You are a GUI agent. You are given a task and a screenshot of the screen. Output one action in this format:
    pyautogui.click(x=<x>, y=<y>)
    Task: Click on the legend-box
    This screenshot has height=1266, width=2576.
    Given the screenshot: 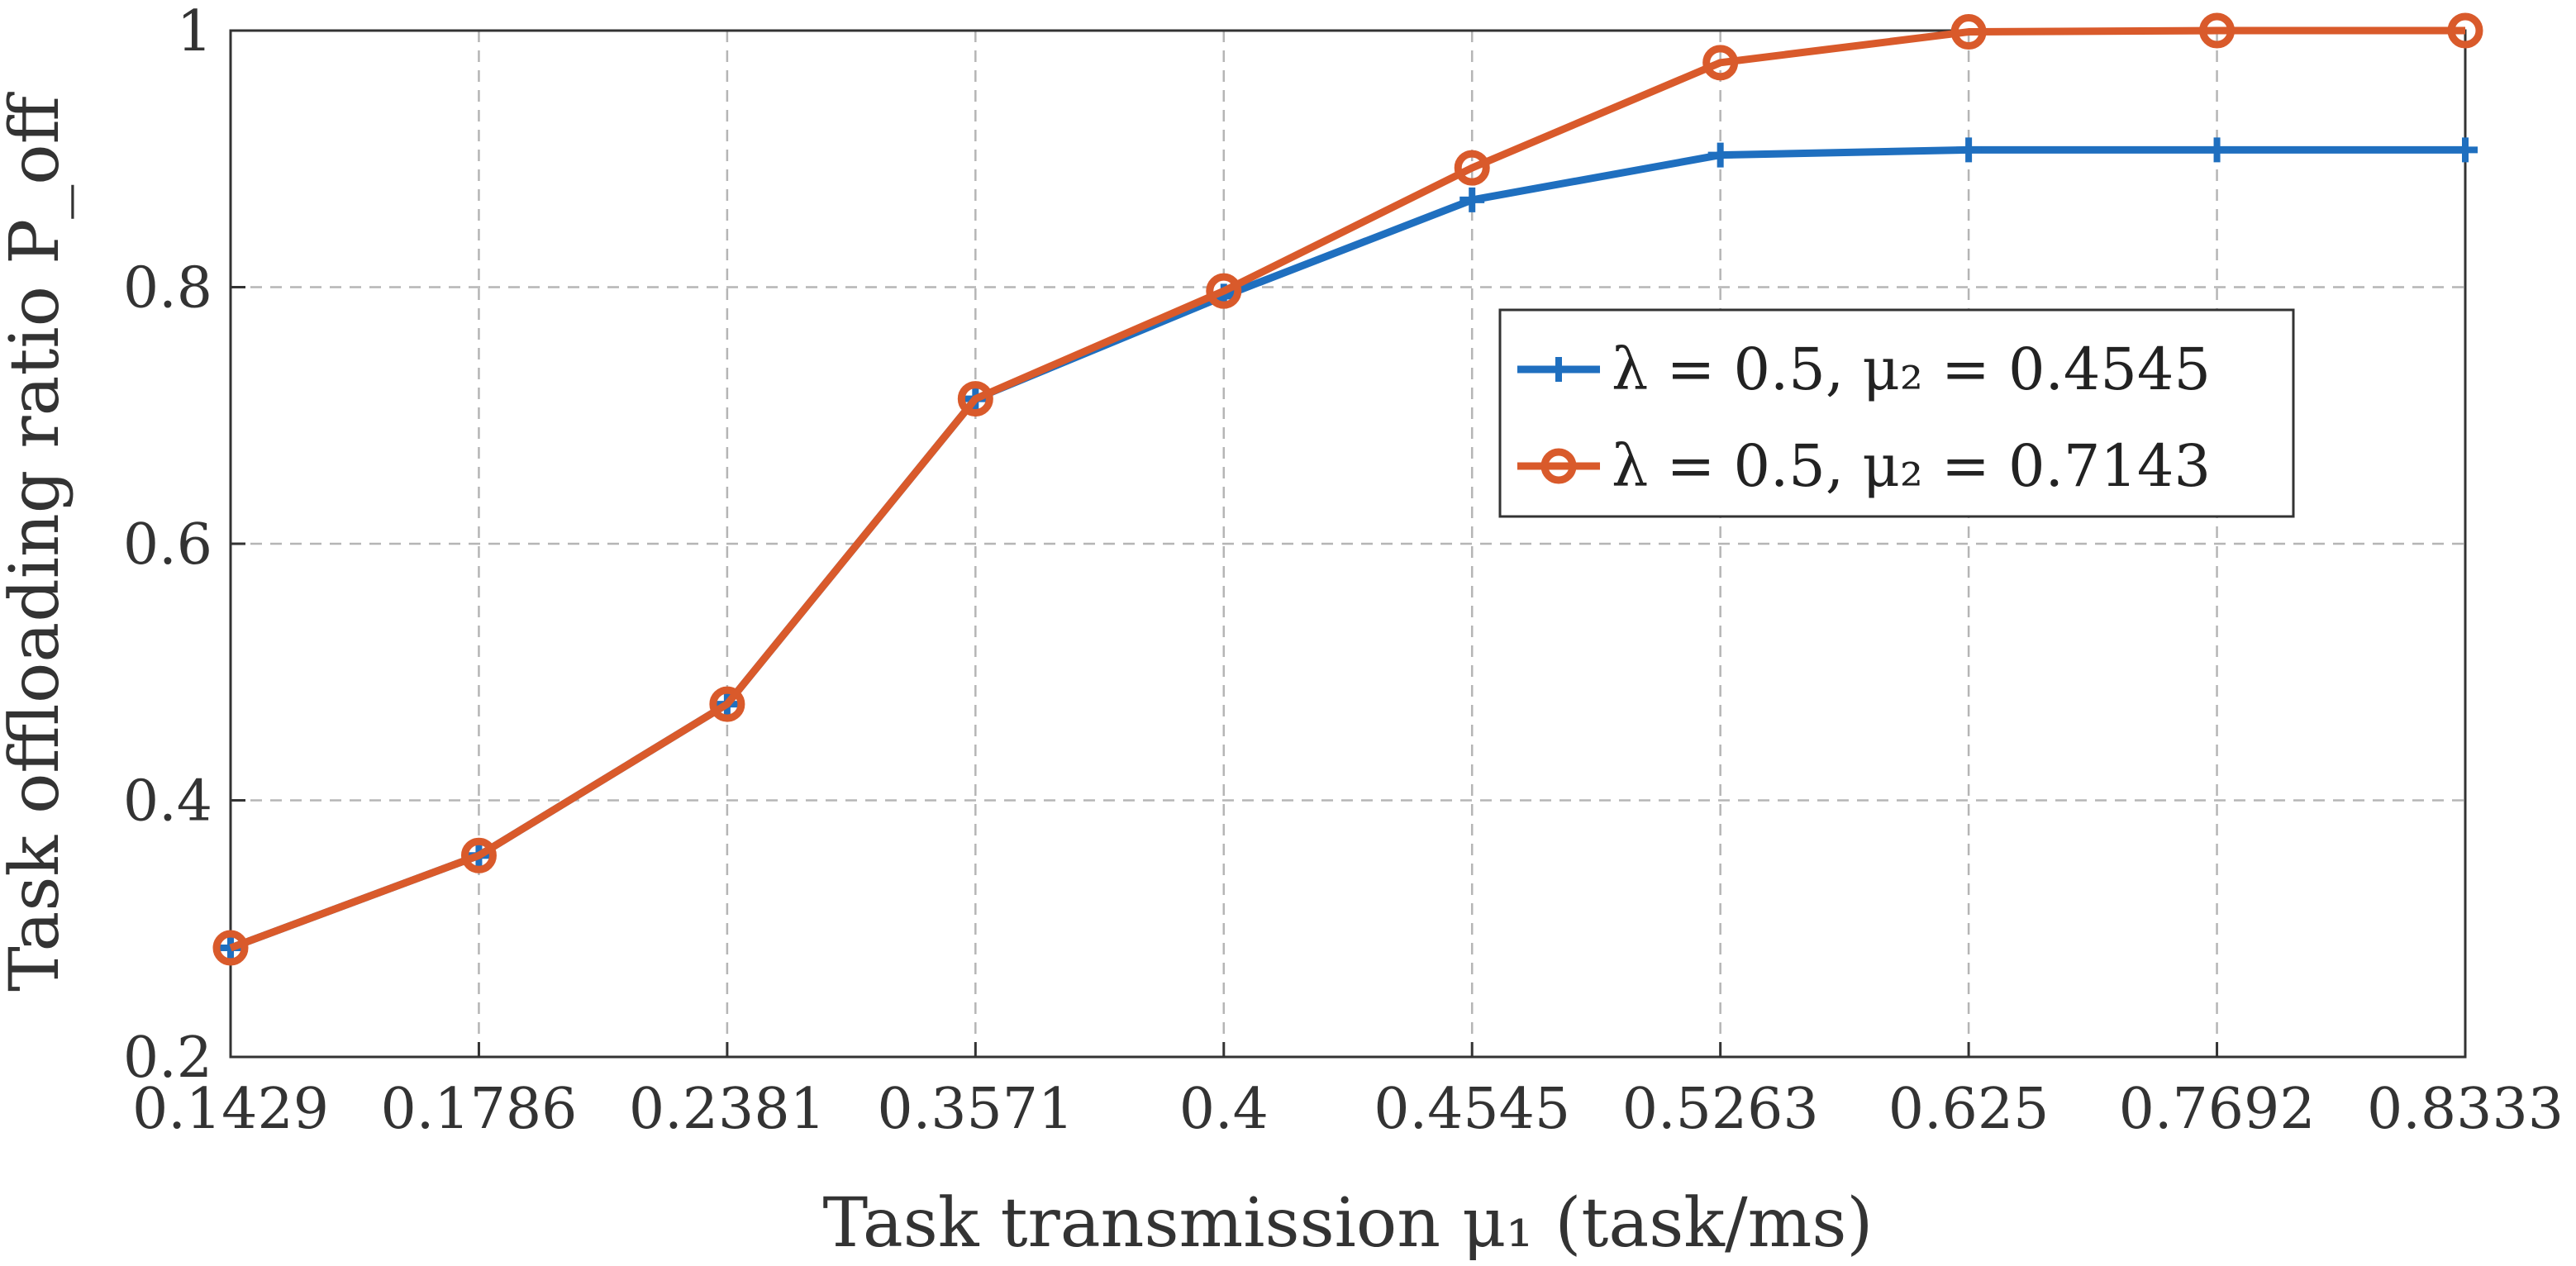 What is the action you would take?
    pyautogui.click(x=1897, y=413)
    